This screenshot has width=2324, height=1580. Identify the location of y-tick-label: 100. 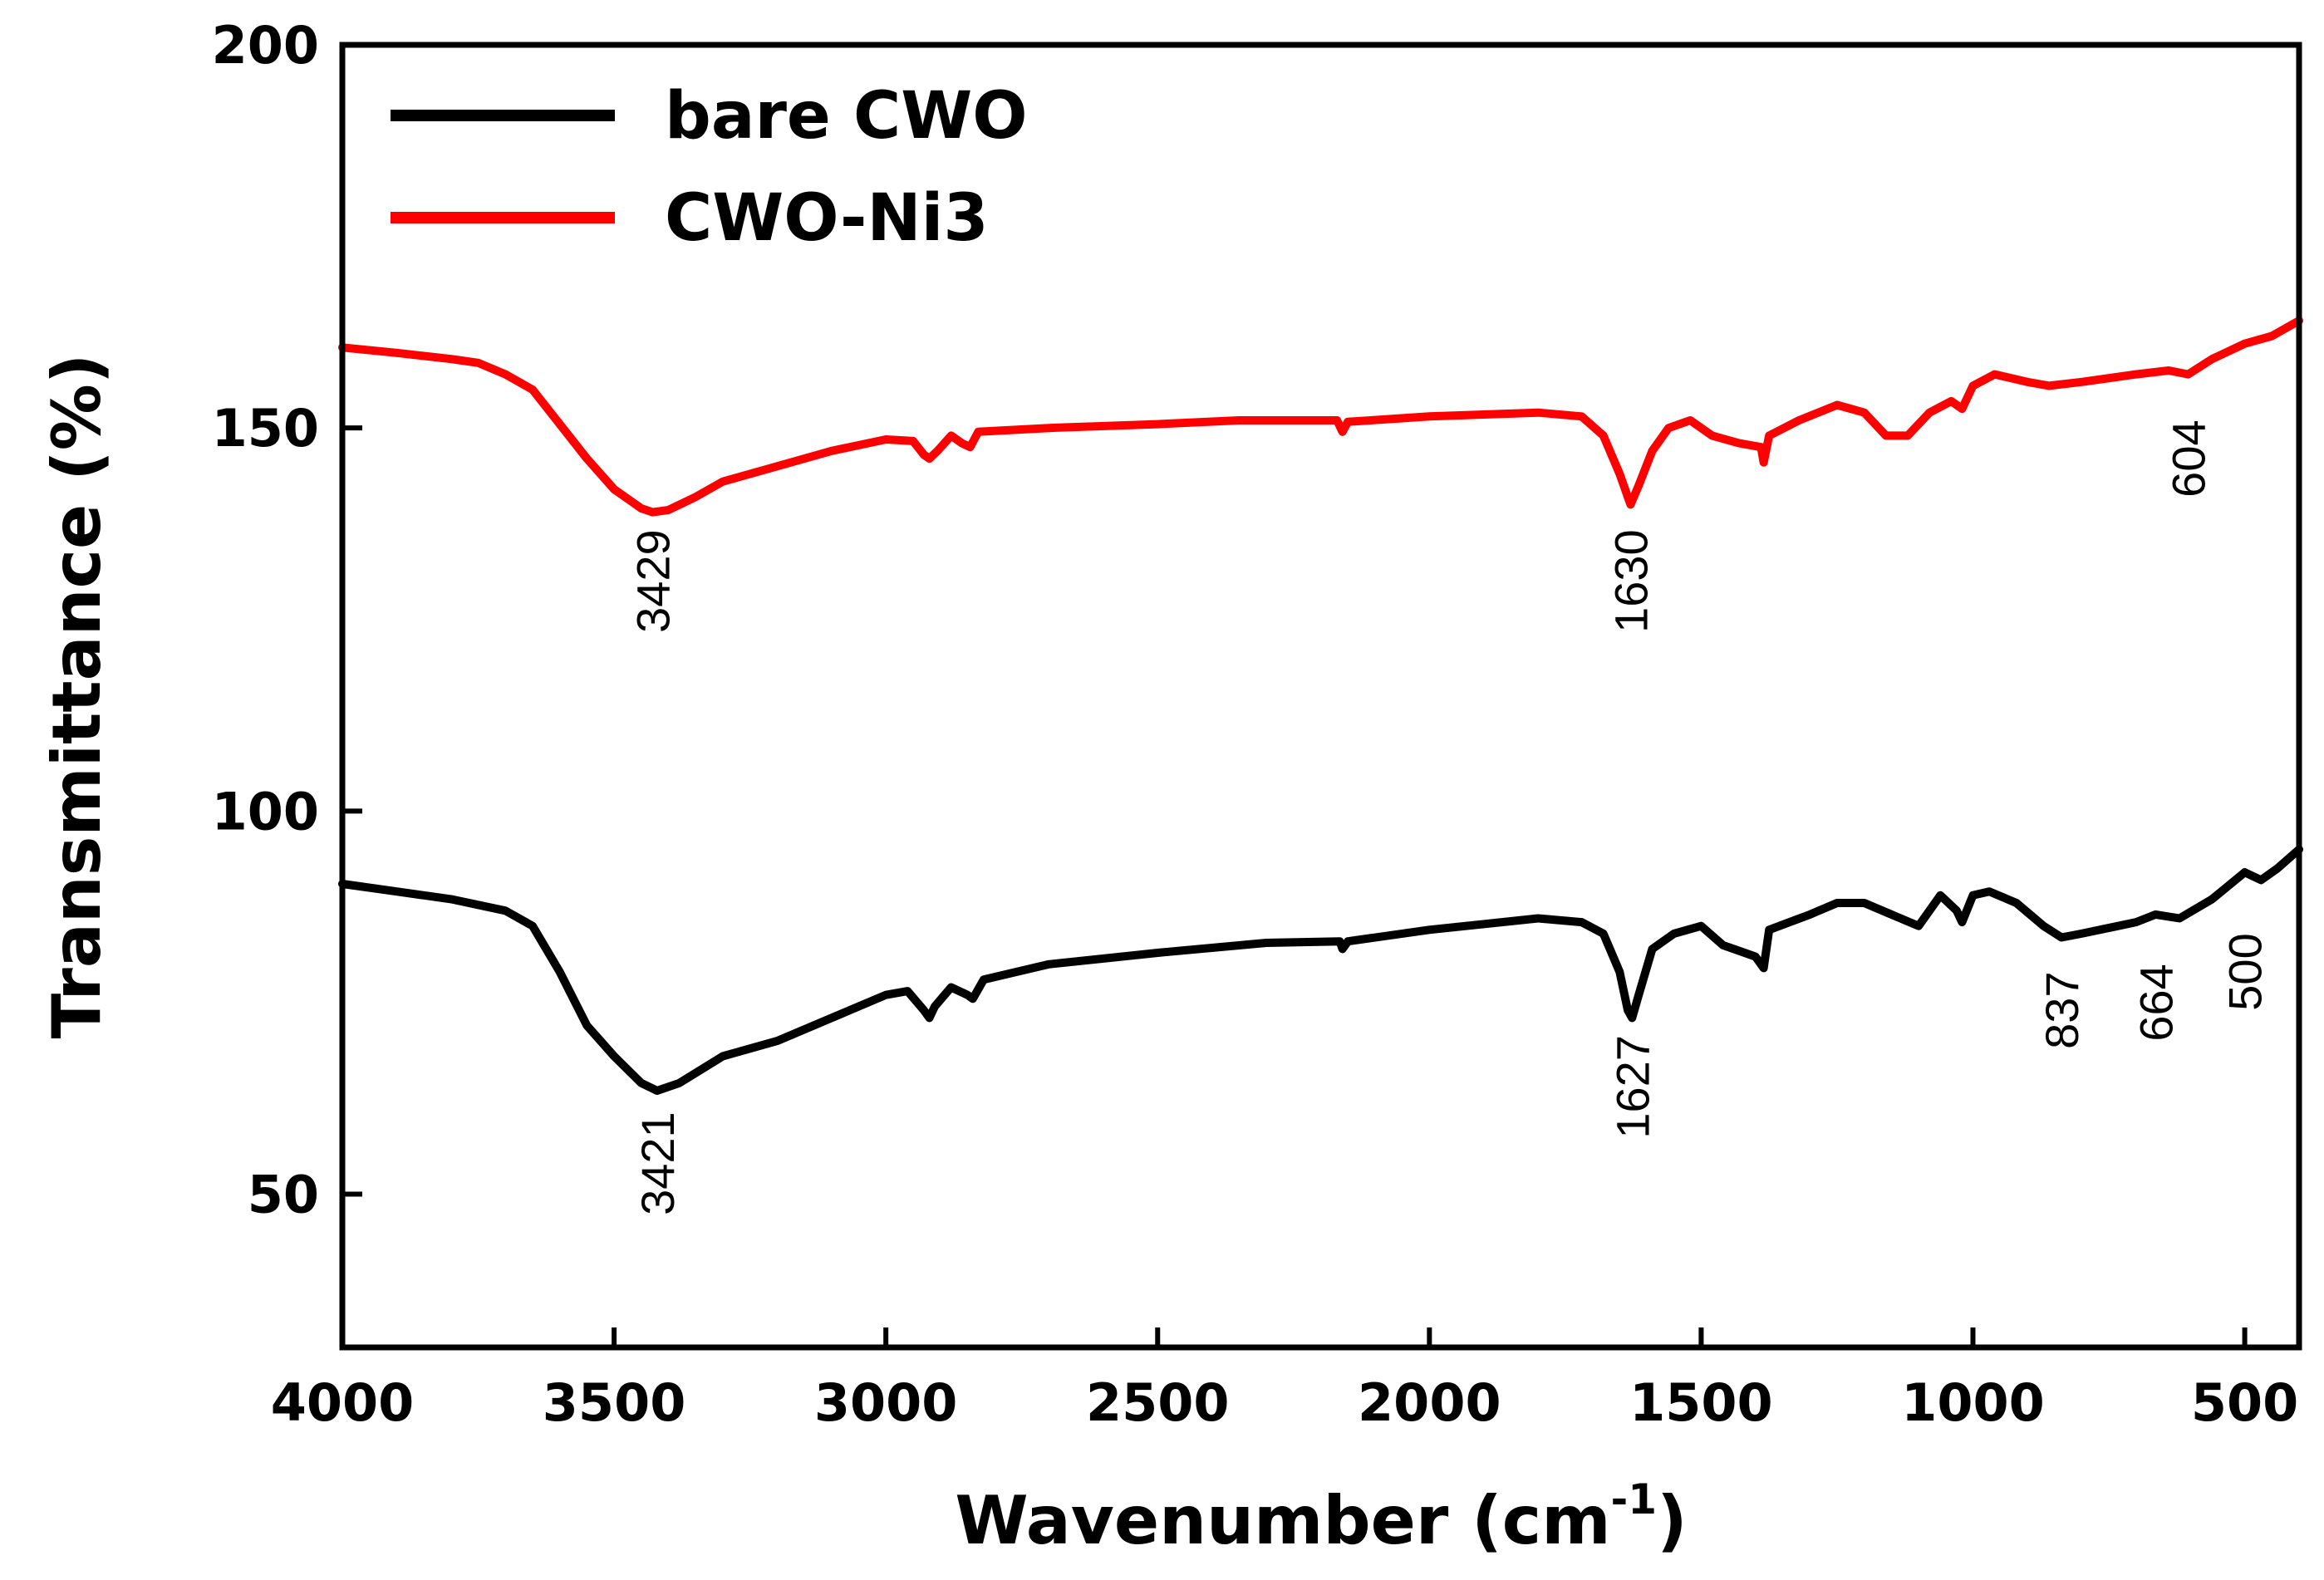
(265, 811).